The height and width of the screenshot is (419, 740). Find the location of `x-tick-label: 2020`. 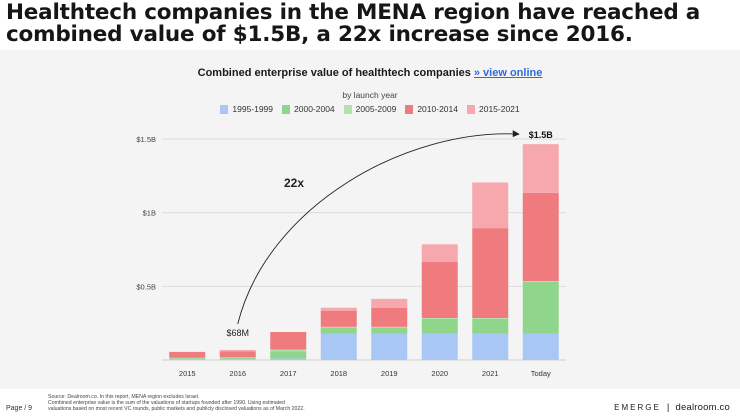

x-tick-label: 2020 is located at coordinates (439, 373).